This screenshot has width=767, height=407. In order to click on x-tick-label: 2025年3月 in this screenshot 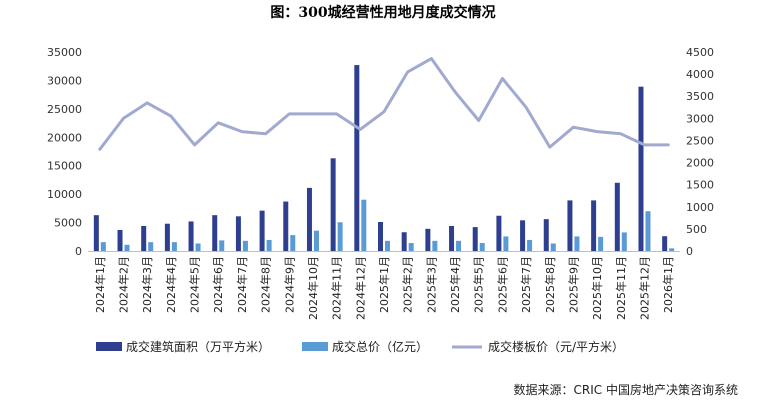, I will do `click(431, 284)`.